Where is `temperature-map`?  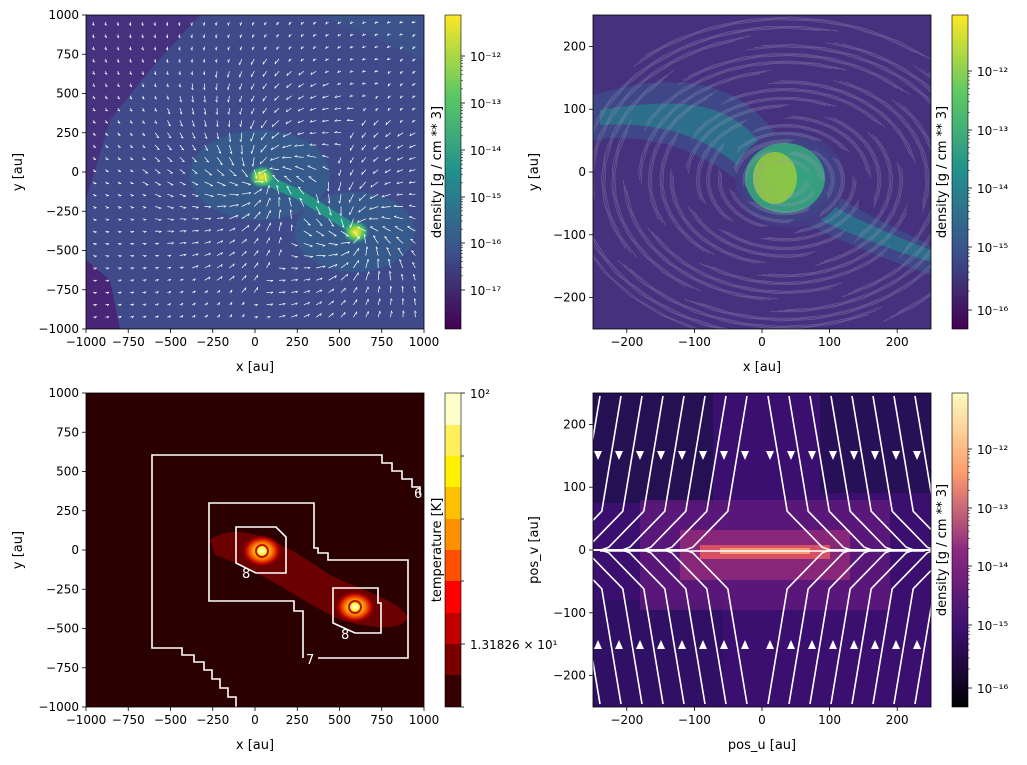
temperature-map is located at coordinates (255, 550).